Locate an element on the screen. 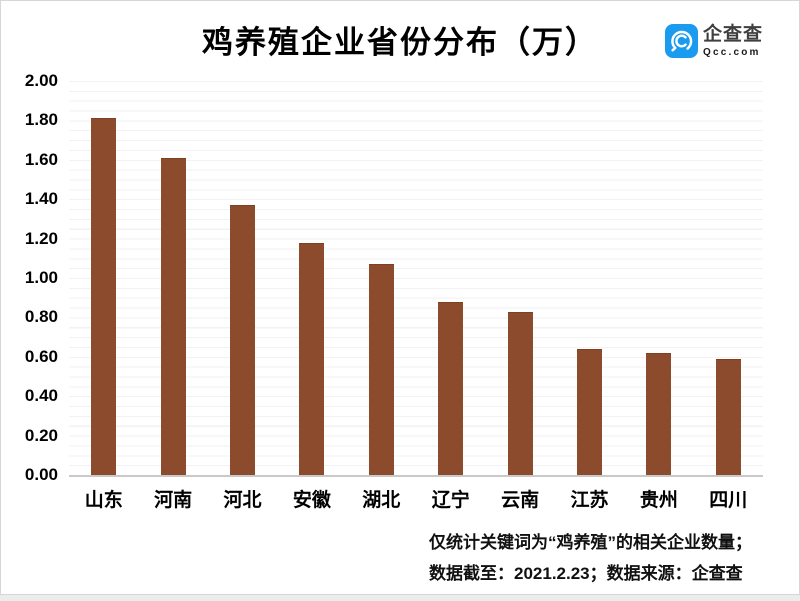  bar-河北 is located at coordinates (242, 340).